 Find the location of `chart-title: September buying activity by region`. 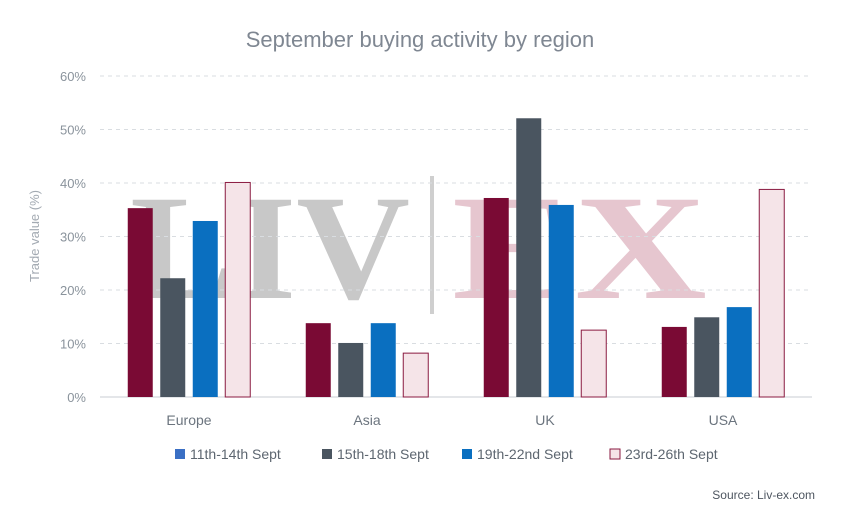

chart-title: September buying activity by region is located at coordinates (420, 39).